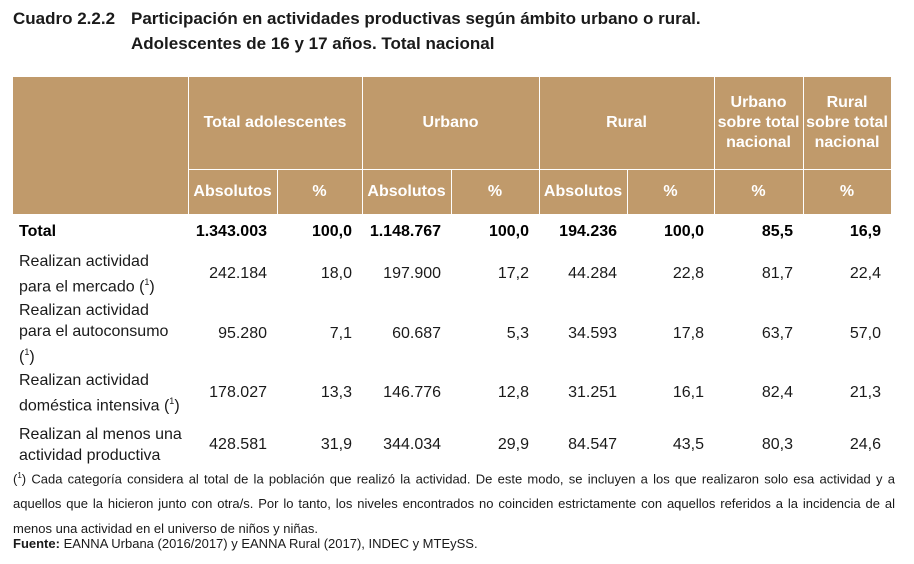 The height and width of the screenshot is (564, 914). I want to click on table-cell: 428.581, so click(238, 445).